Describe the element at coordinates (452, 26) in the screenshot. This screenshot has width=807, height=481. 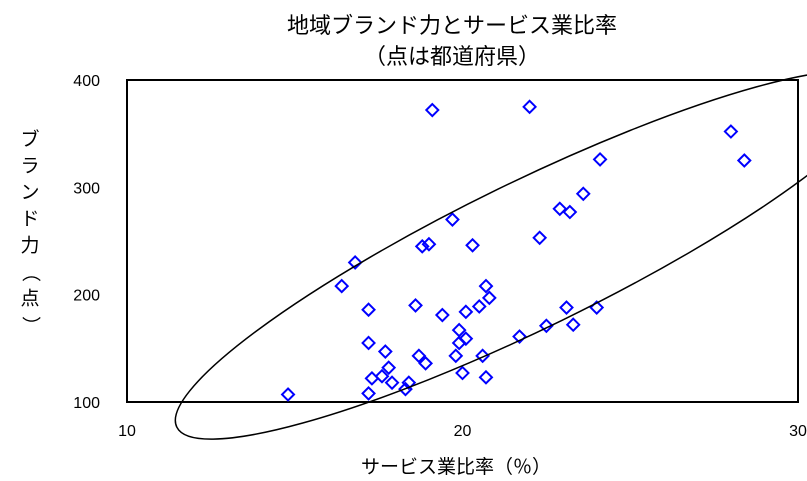
I see `chart-title: 地域ブランド力とサービス業比率` at that location.